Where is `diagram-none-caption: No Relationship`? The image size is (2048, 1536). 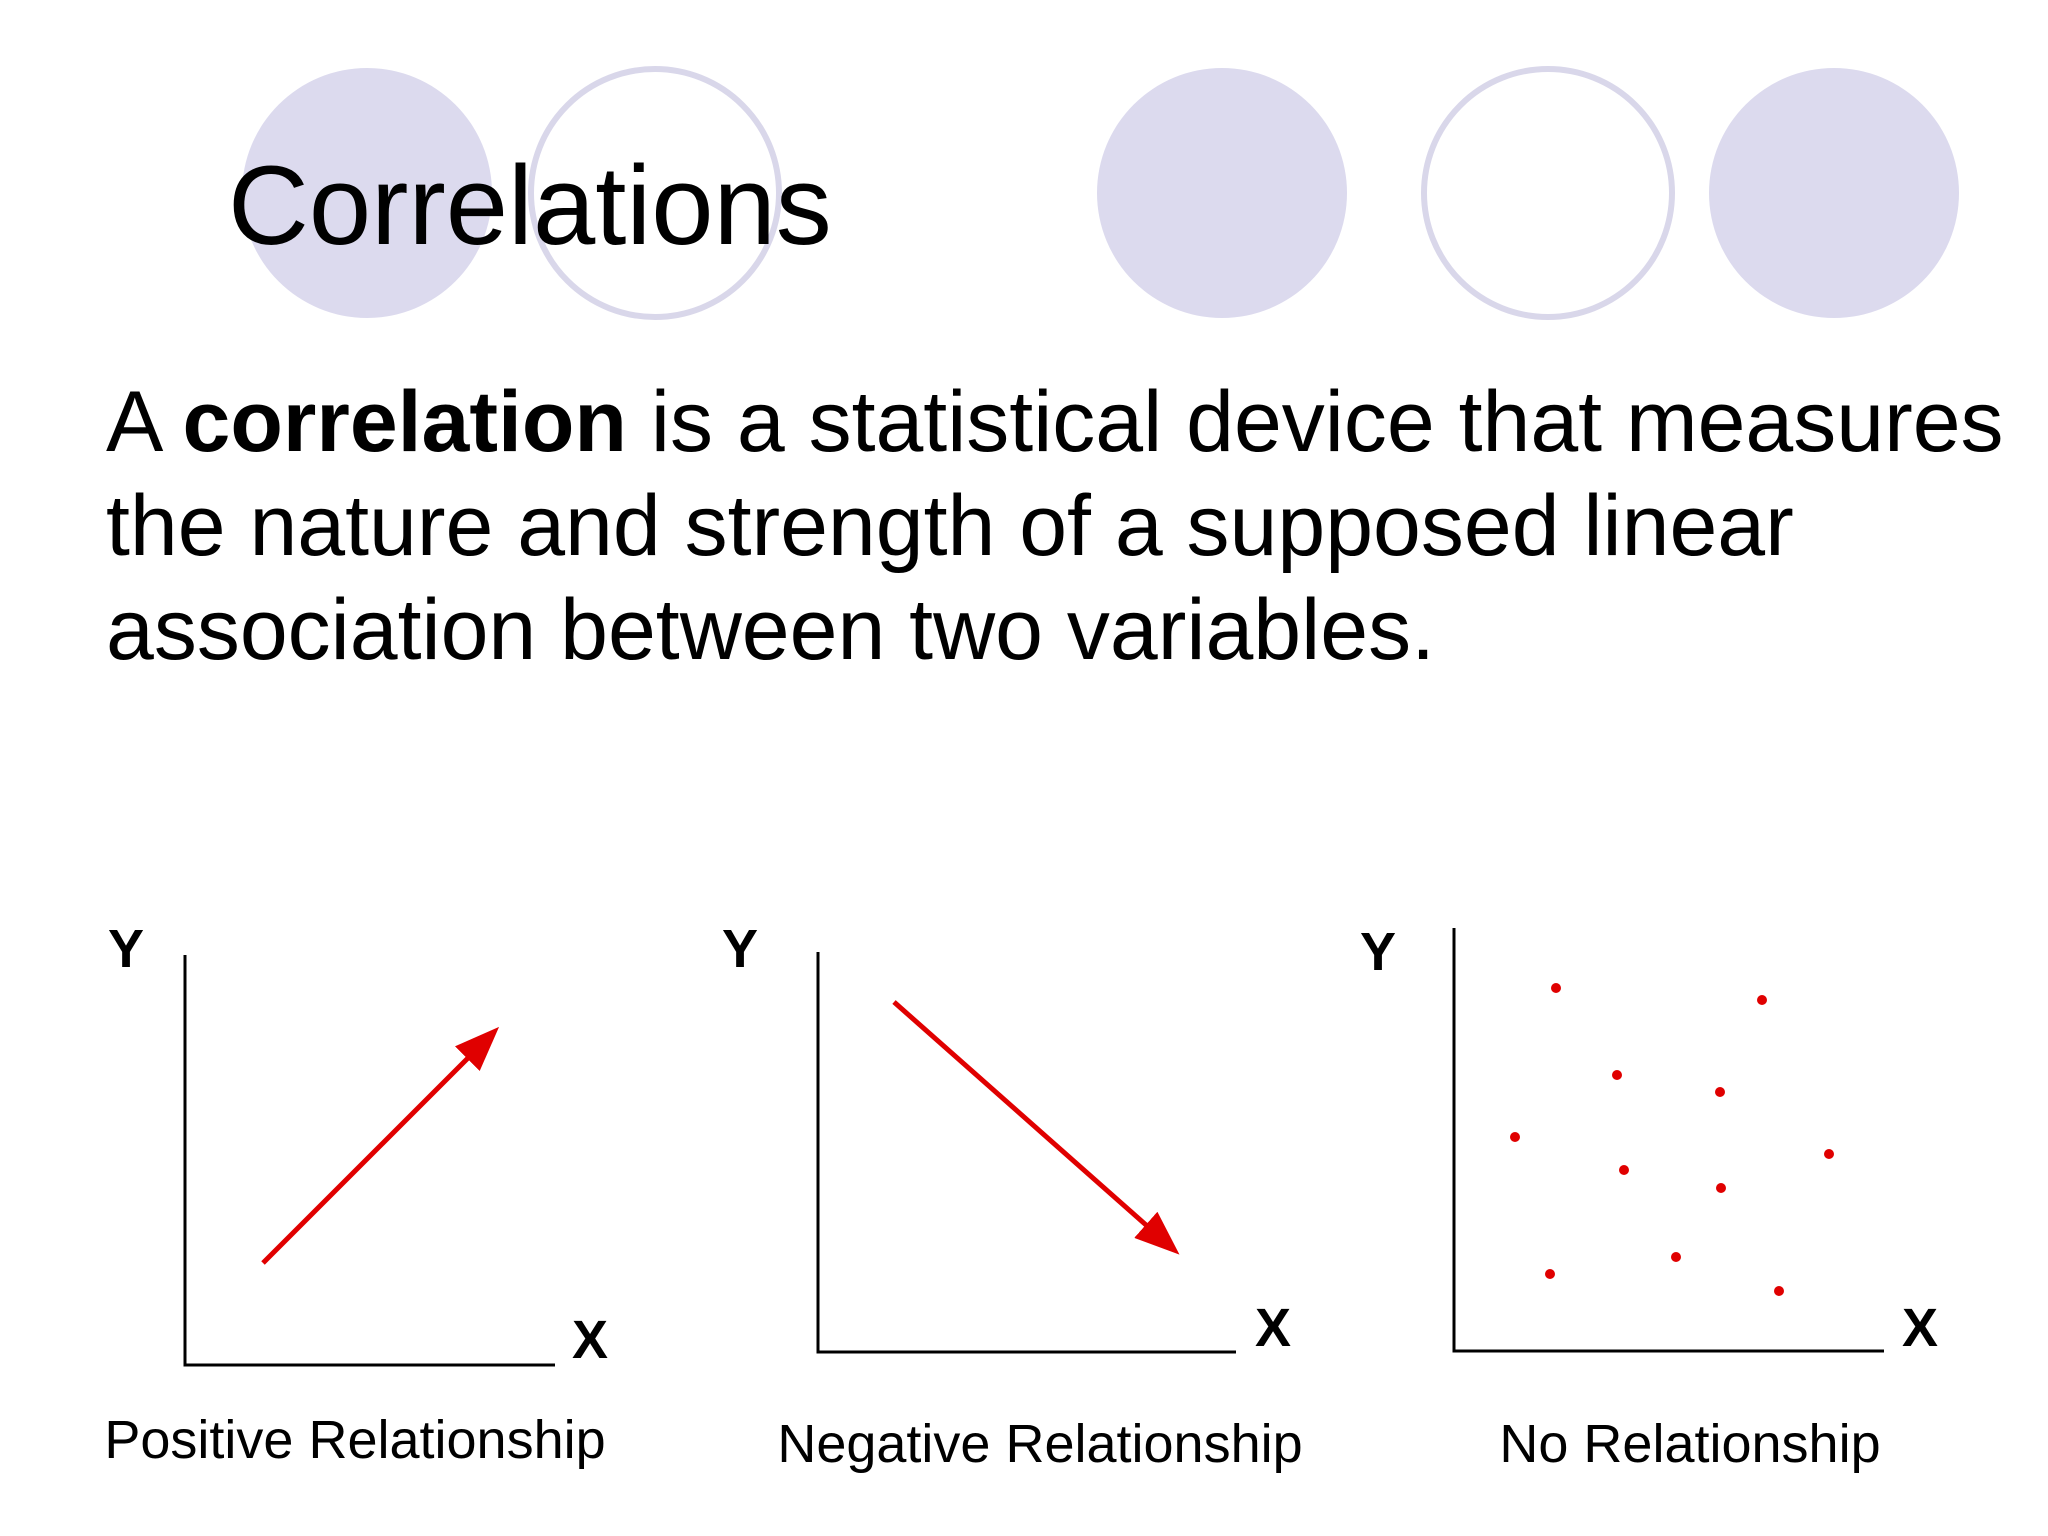
diagram-none-caption: No Relationship is located at coordinates (1689, 1444).